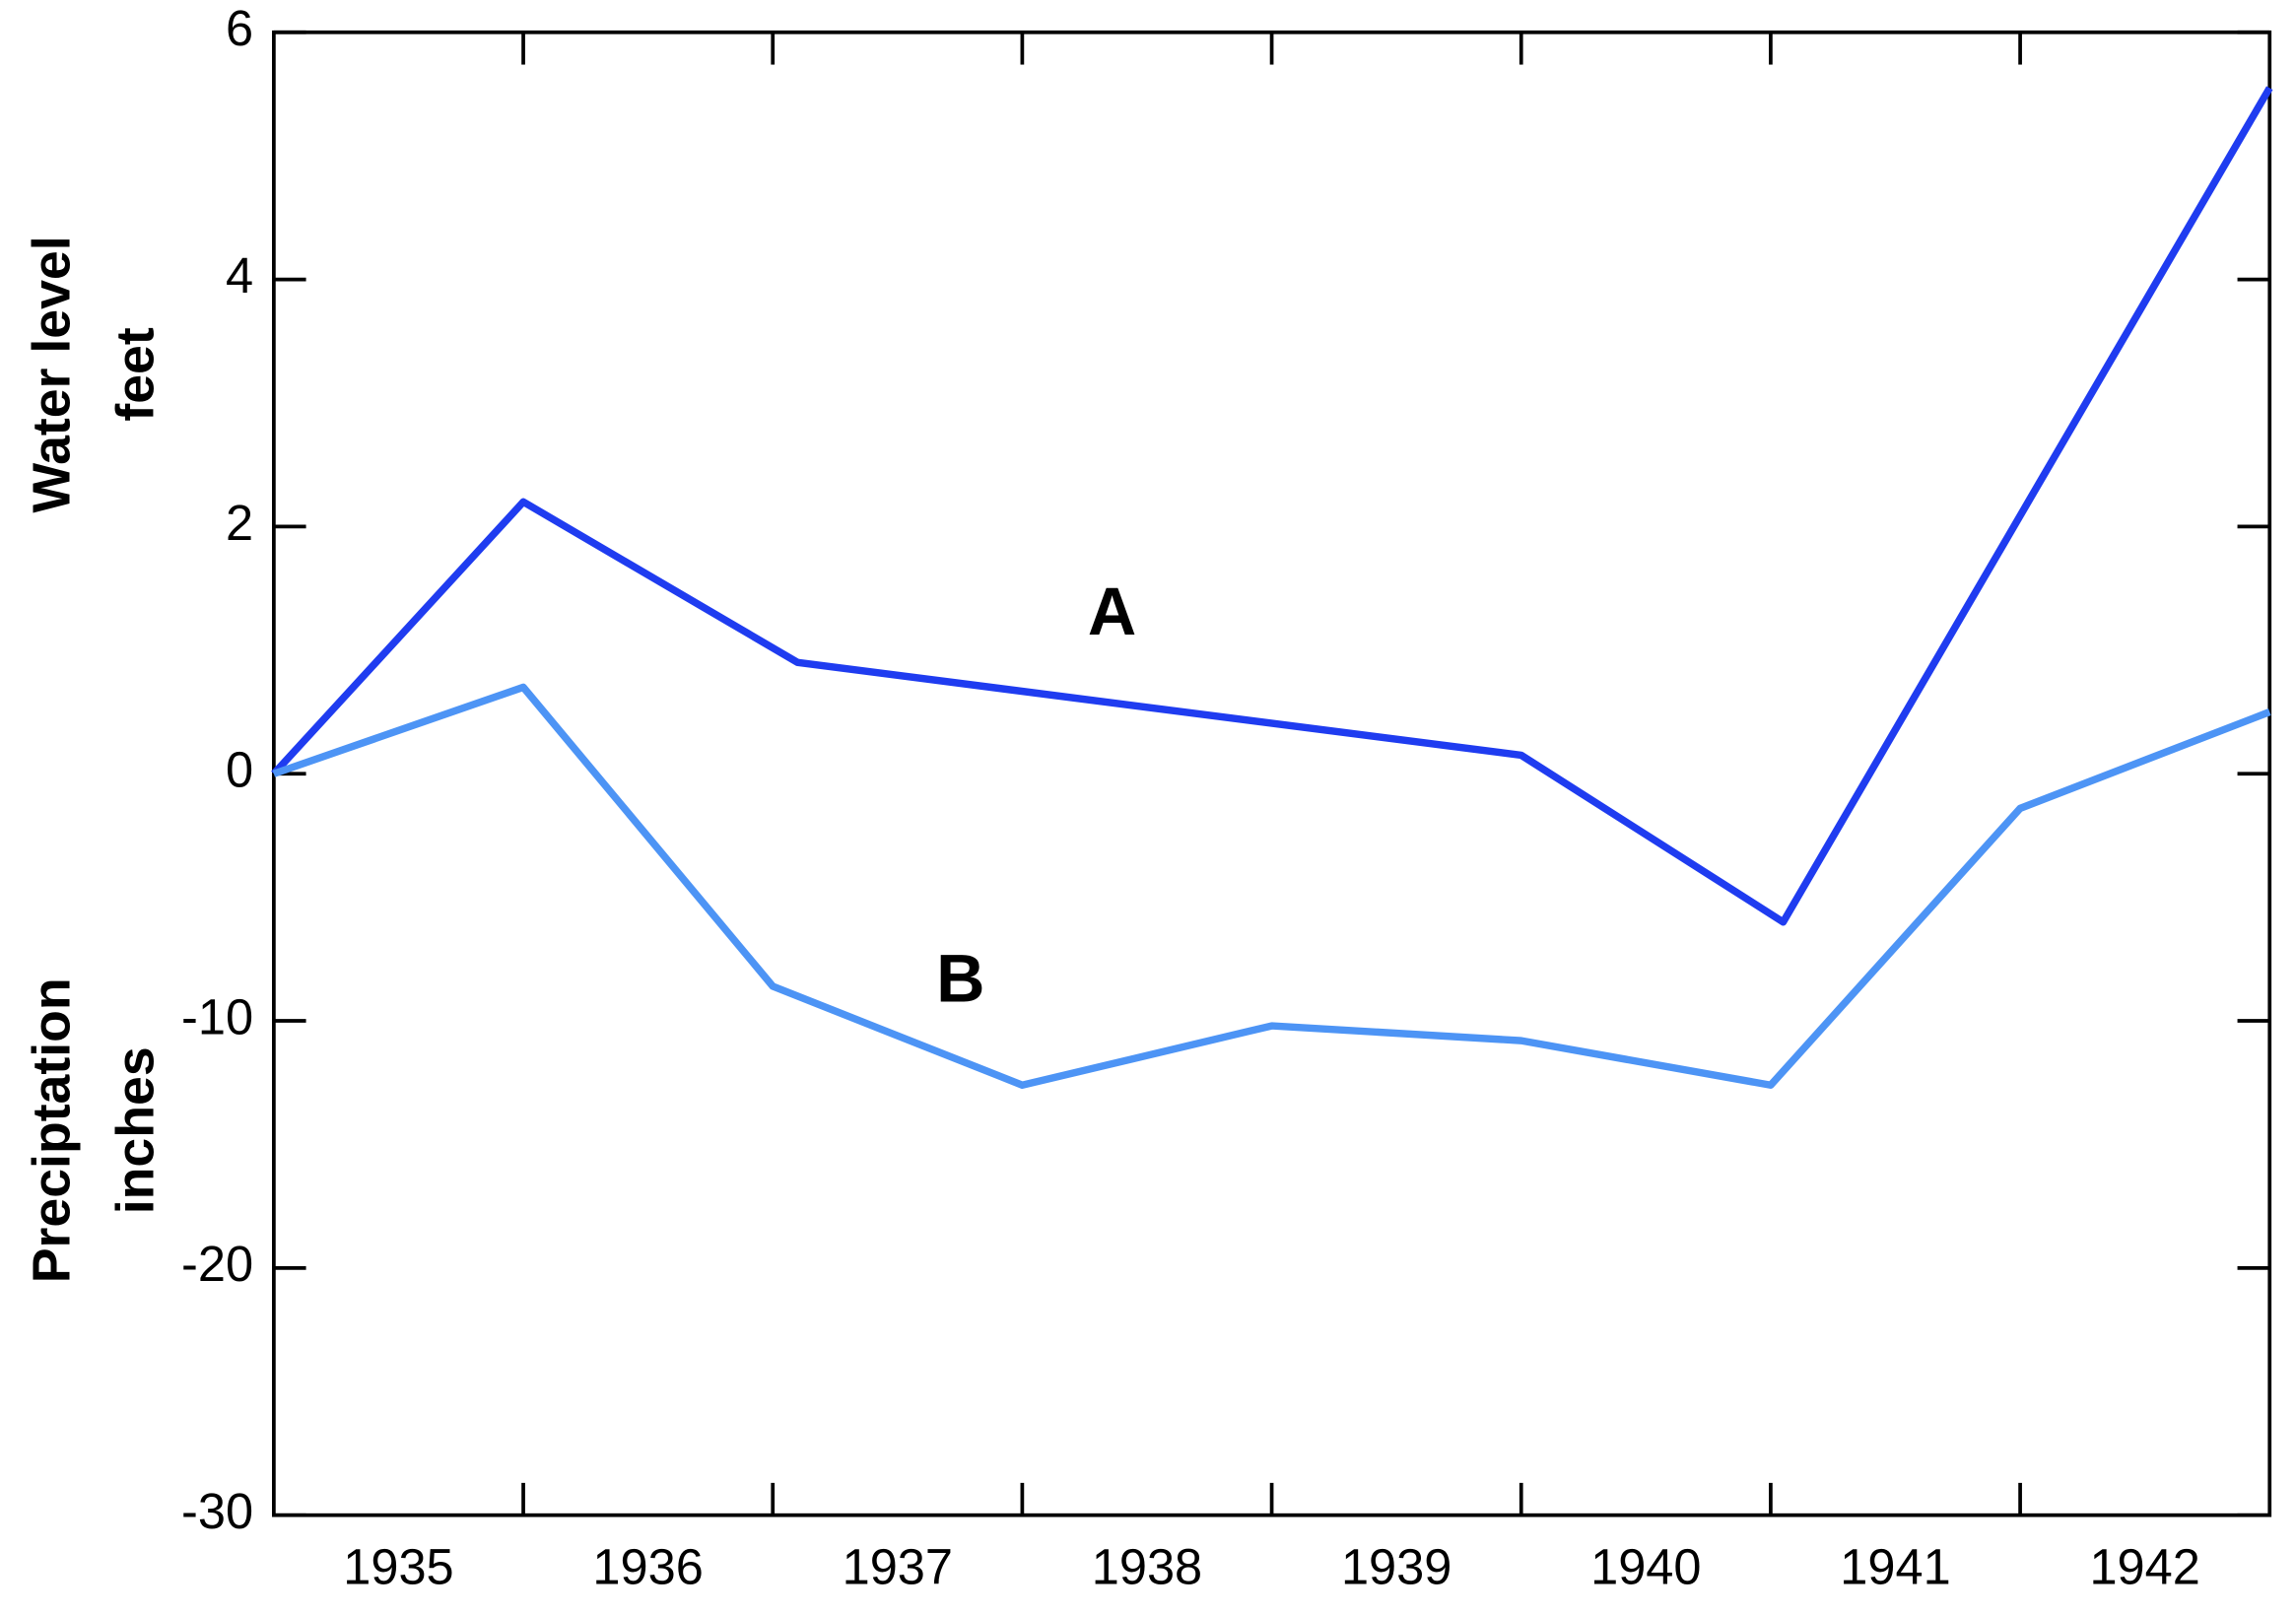 The width and height of the screenshot is (2296, 1615). Describe the element at coordinates (217, 1264) in the screenshot. I see `y-tick-label: -20` at that location.